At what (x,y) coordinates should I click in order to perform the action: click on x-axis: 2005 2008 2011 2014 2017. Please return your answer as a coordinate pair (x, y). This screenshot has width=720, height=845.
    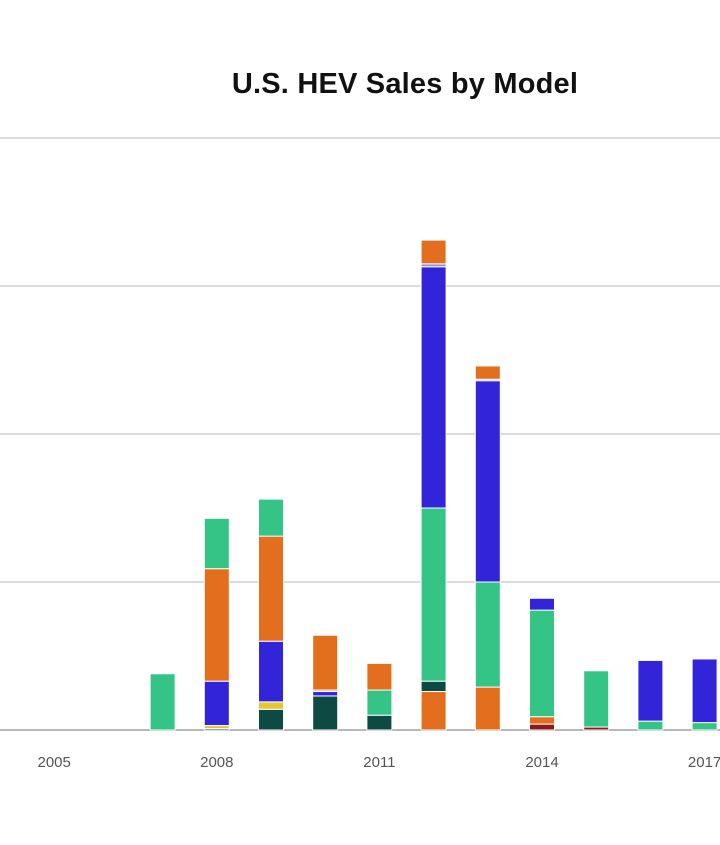
    Looking at the image, I should click on (379, 762).